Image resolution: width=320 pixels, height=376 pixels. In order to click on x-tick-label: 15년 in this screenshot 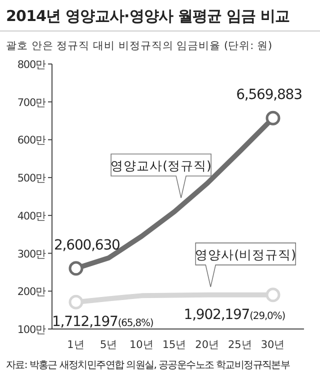, I will do `click(174, 345)`.